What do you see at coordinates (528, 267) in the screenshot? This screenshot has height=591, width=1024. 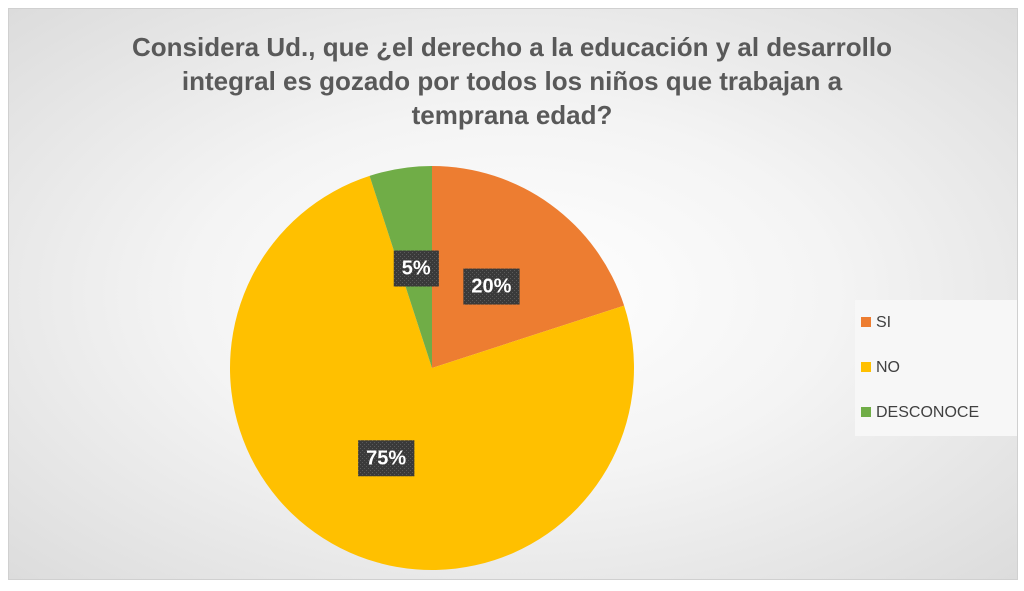 I see `pie-slice` at bounding box center [528, 267].